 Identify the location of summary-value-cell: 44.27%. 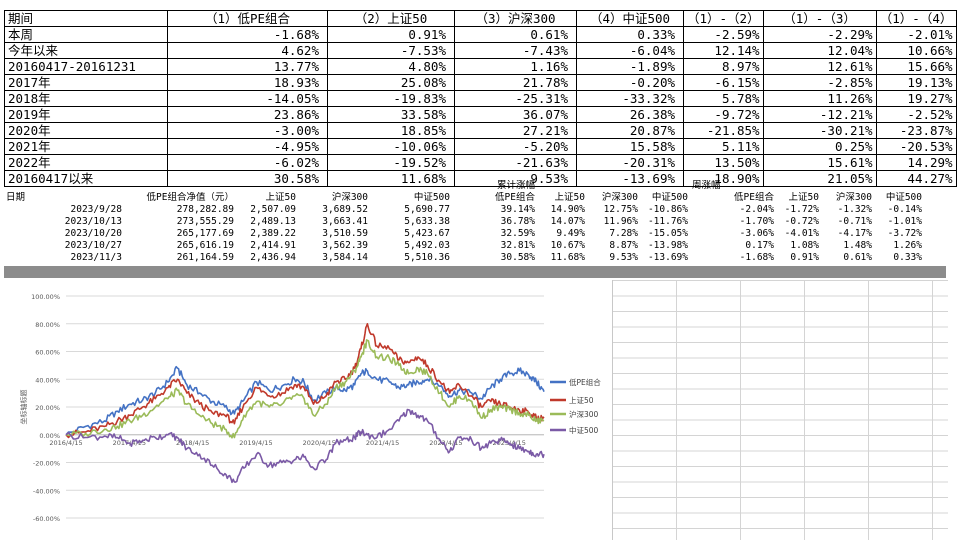
(916, 178).